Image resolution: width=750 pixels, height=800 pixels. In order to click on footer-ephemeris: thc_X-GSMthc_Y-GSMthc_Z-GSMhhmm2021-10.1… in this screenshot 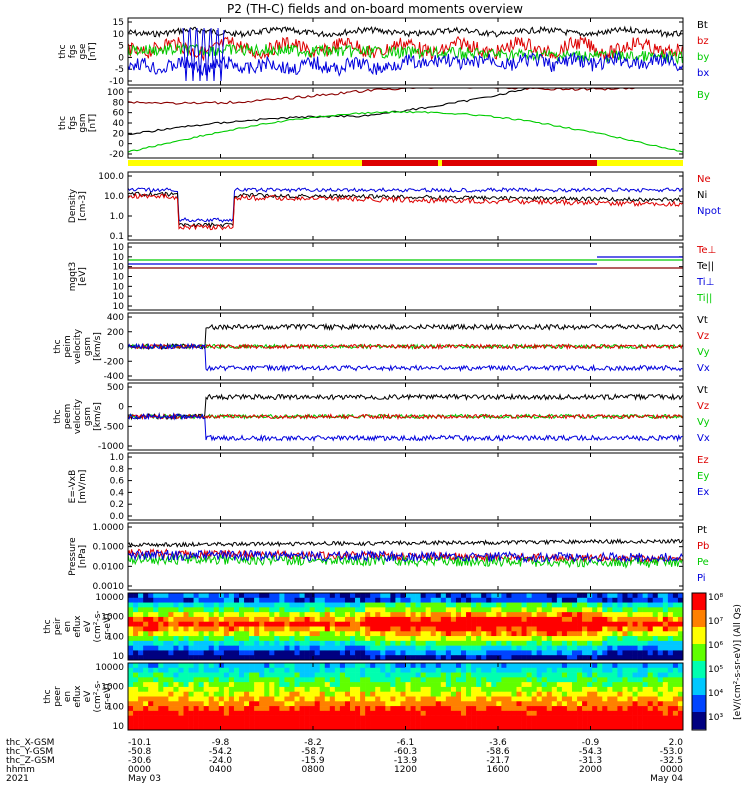, I will do `click(344, 761)`.